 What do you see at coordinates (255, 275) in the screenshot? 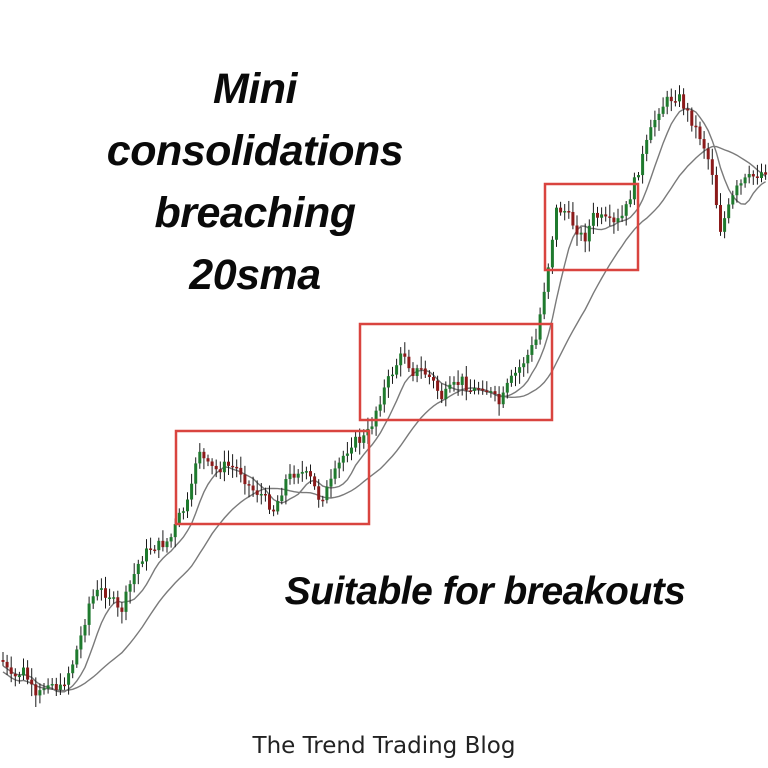
I see `headline-line-4: 20sma` at bounding box center [255, 275].